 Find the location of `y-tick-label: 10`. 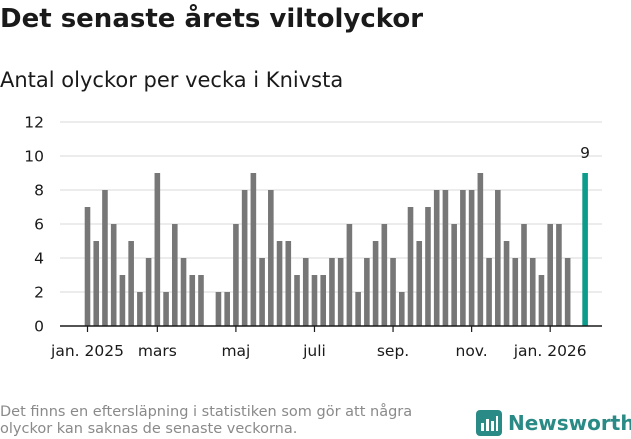

y-tick-label: 10 is located at coordinates (34, 157).